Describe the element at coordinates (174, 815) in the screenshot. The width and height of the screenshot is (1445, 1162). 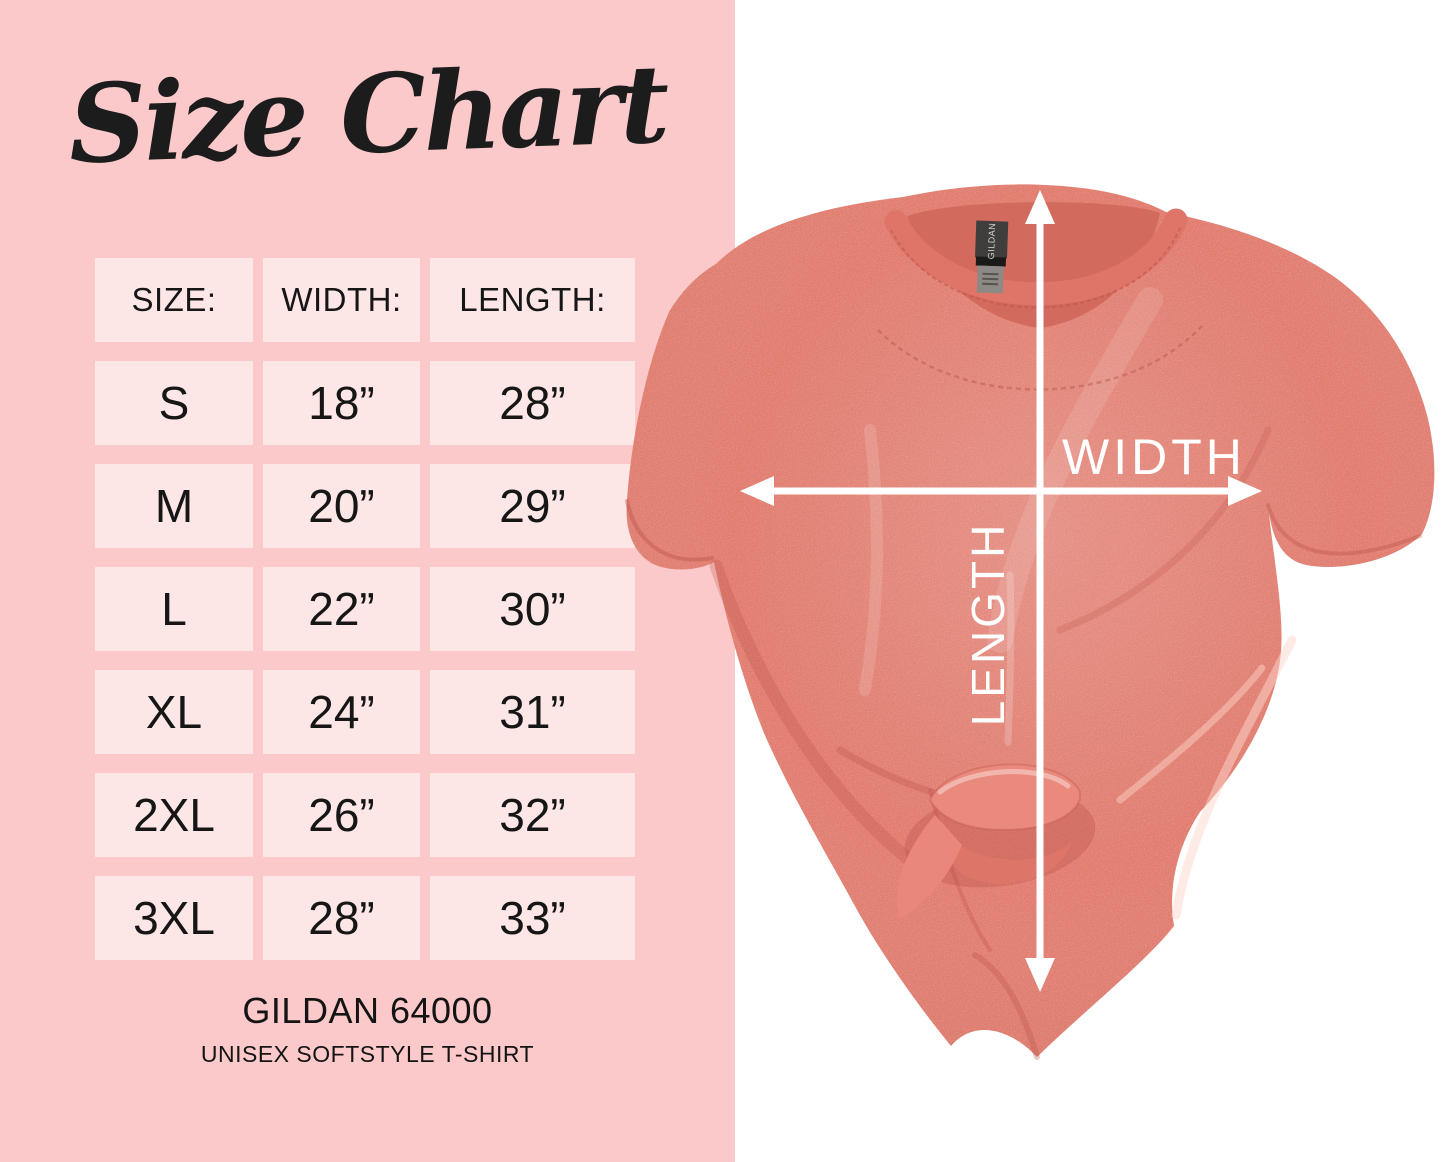
I see `size-cell: 2XL` at that location.